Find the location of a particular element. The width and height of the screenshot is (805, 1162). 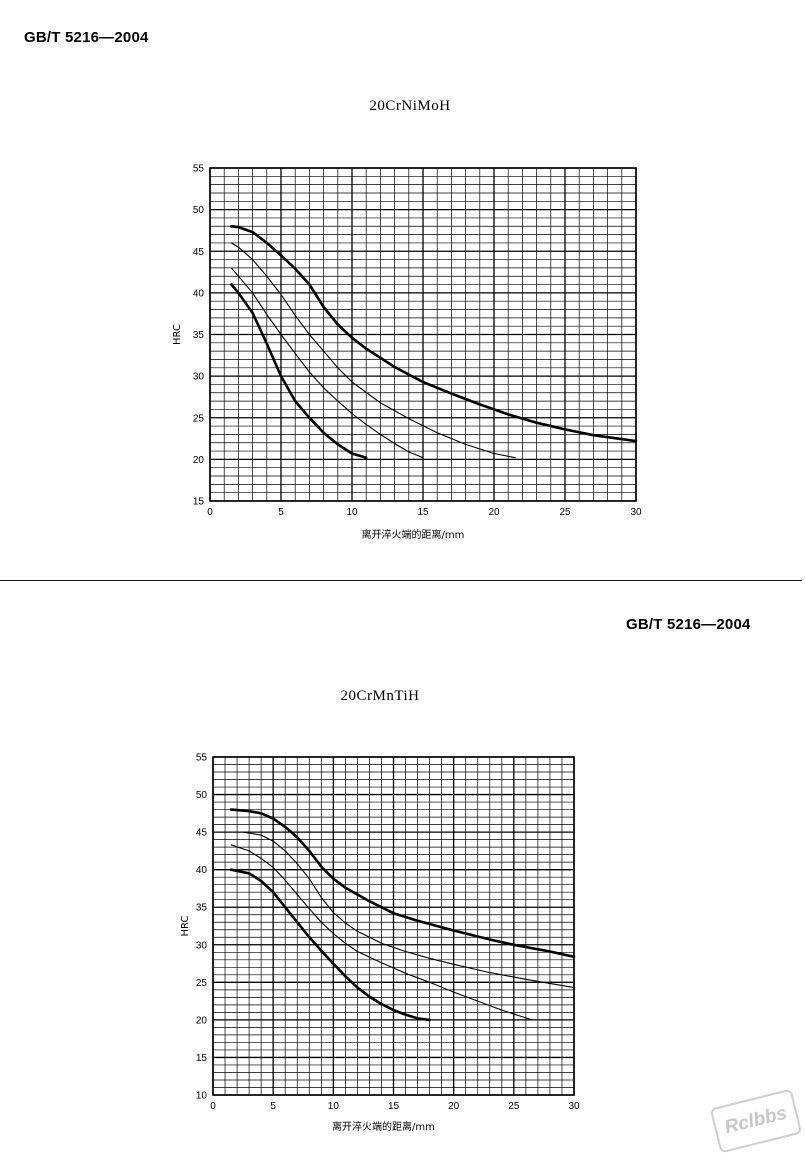

chart-title-20crmntih: 20CrMnTiH is located at coordinates (380, 696).